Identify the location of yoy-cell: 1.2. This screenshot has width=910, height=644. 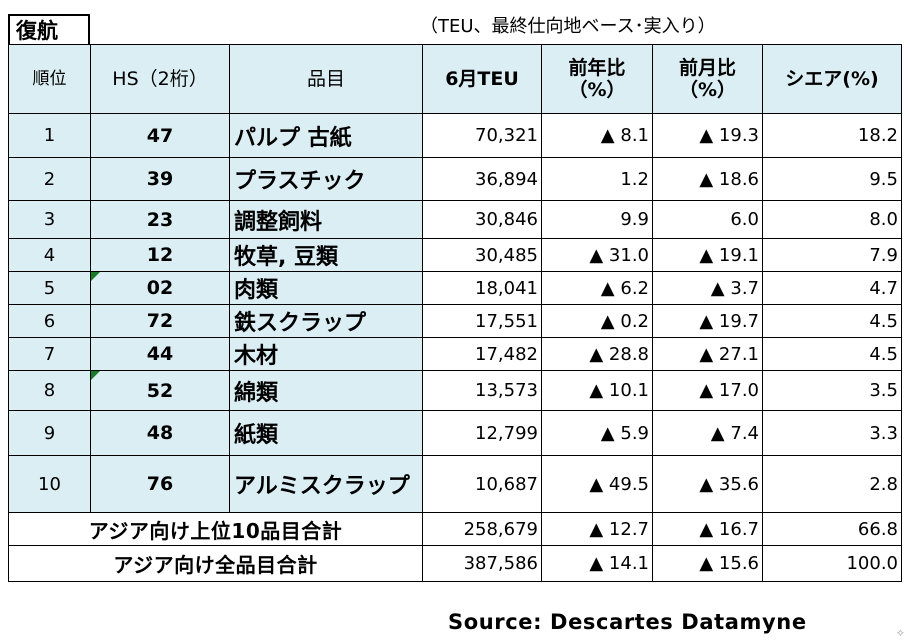
(597, 179).